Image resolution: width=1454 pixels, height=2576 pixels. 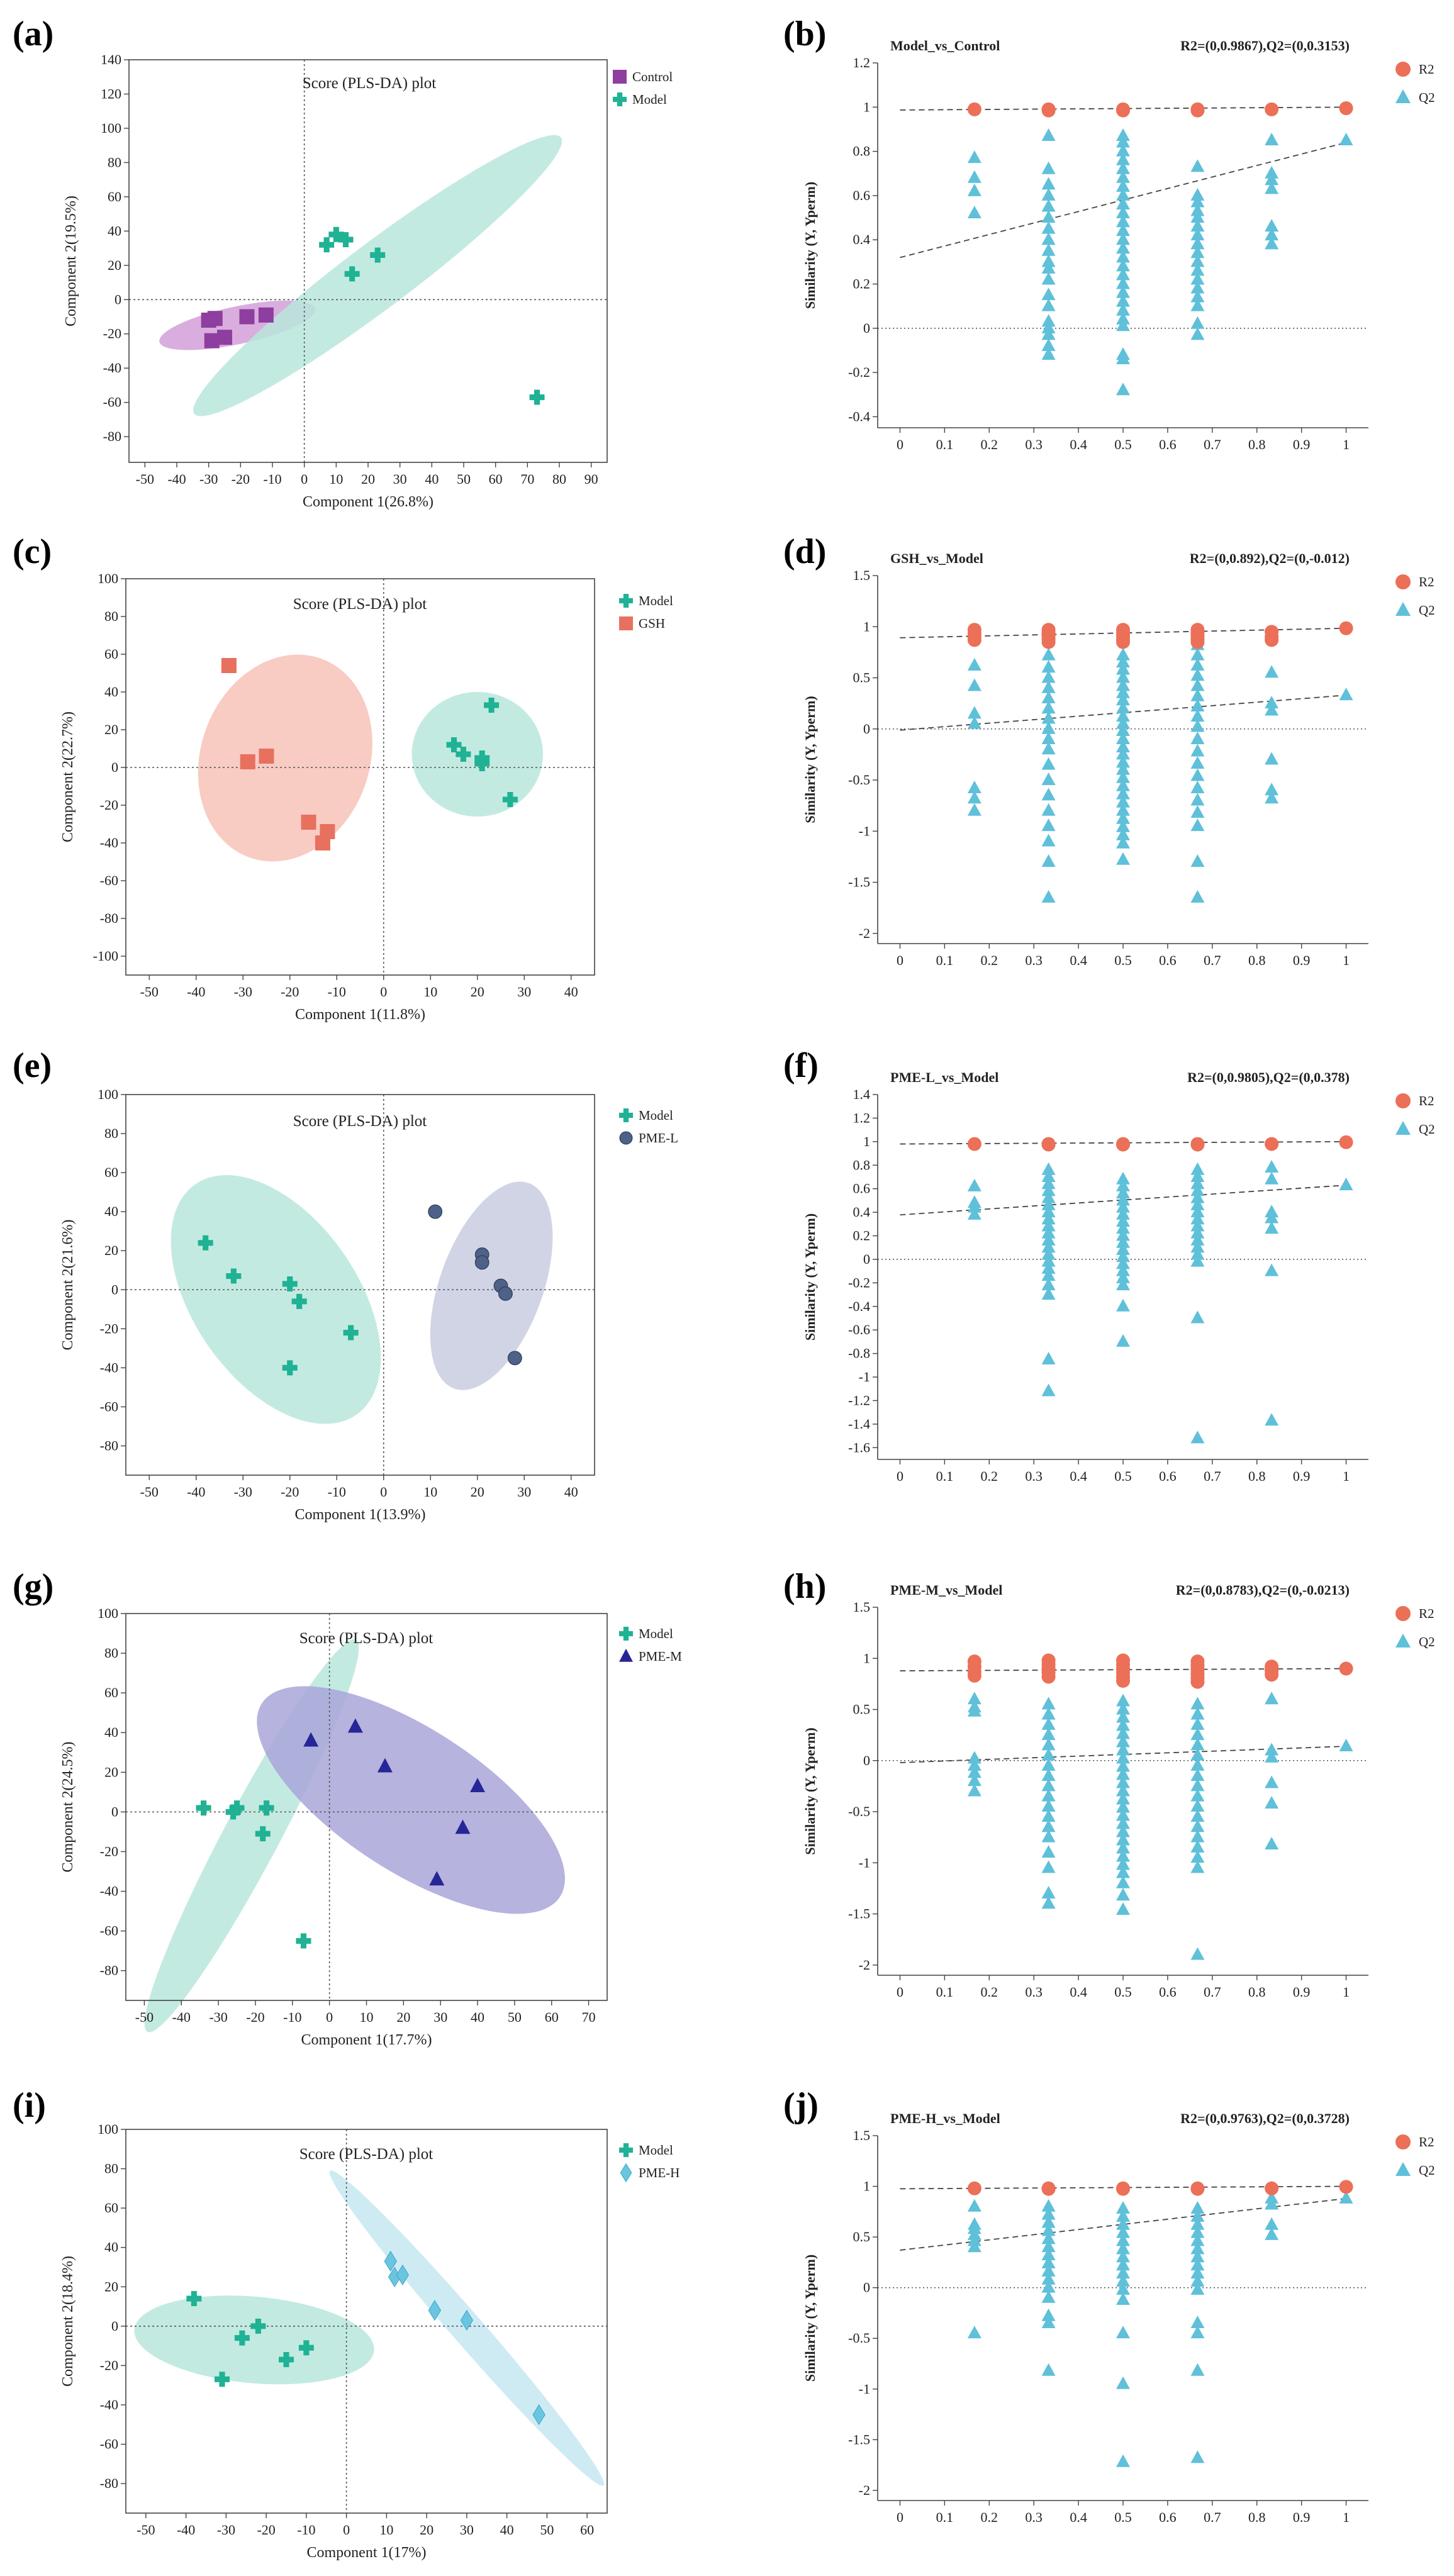 What do you see at coordinates (864, 2389) in the screenshot?
I see `y-tick-label: -1` at bounding box center [864, 2389].